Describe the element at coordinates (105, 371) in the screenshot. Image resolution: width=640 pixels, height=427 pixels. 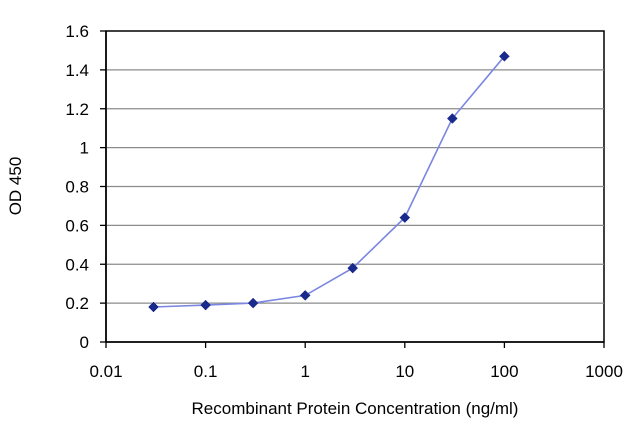
I see `x-tick-label-0: 0.01` at that location.